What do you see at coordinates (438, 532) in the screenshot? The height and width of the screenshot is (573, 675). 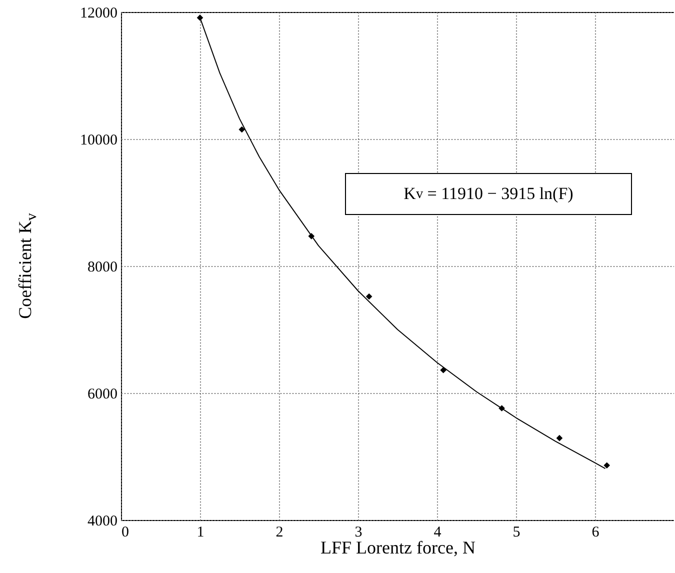 I see `x-tick-label: 4` at bounding box center [438, 532].